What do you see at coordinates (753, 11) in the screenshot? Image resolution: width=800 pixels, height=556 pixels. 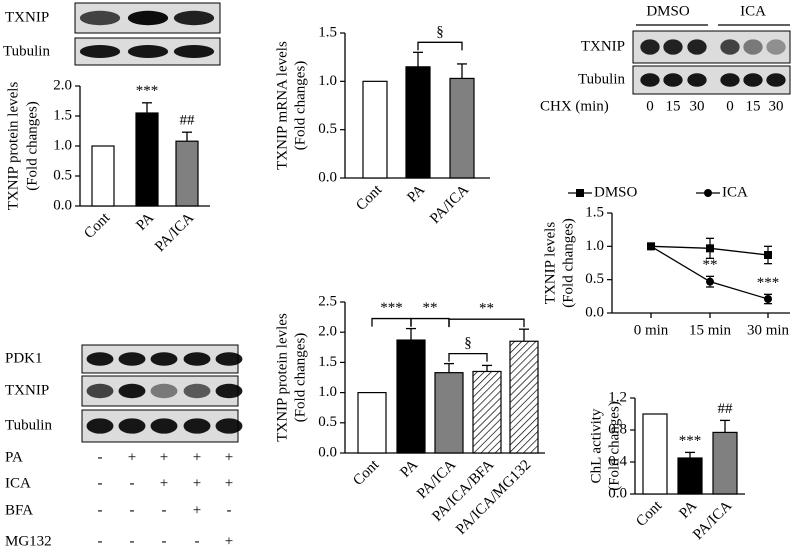 I see `blot-group-label: ICA` at bounding box center [753, 11].